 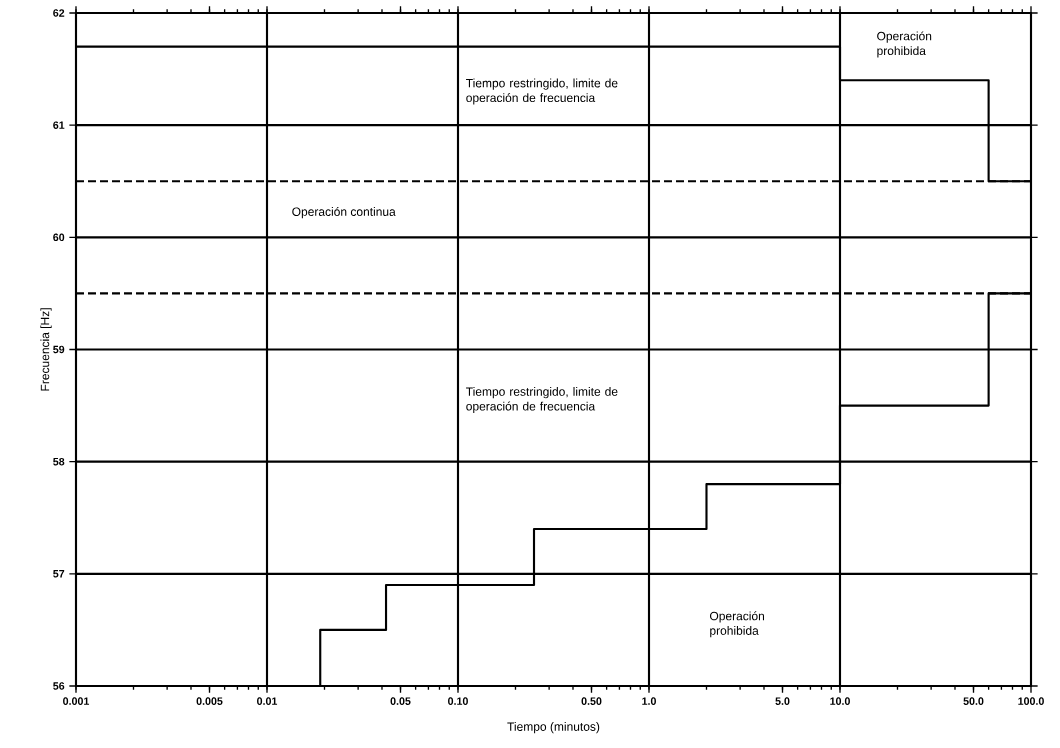 What do you see at coordinates (782, 701) in the screenshot?
I see `x-tick-label: 5.0` at bounding box center [782, 701].